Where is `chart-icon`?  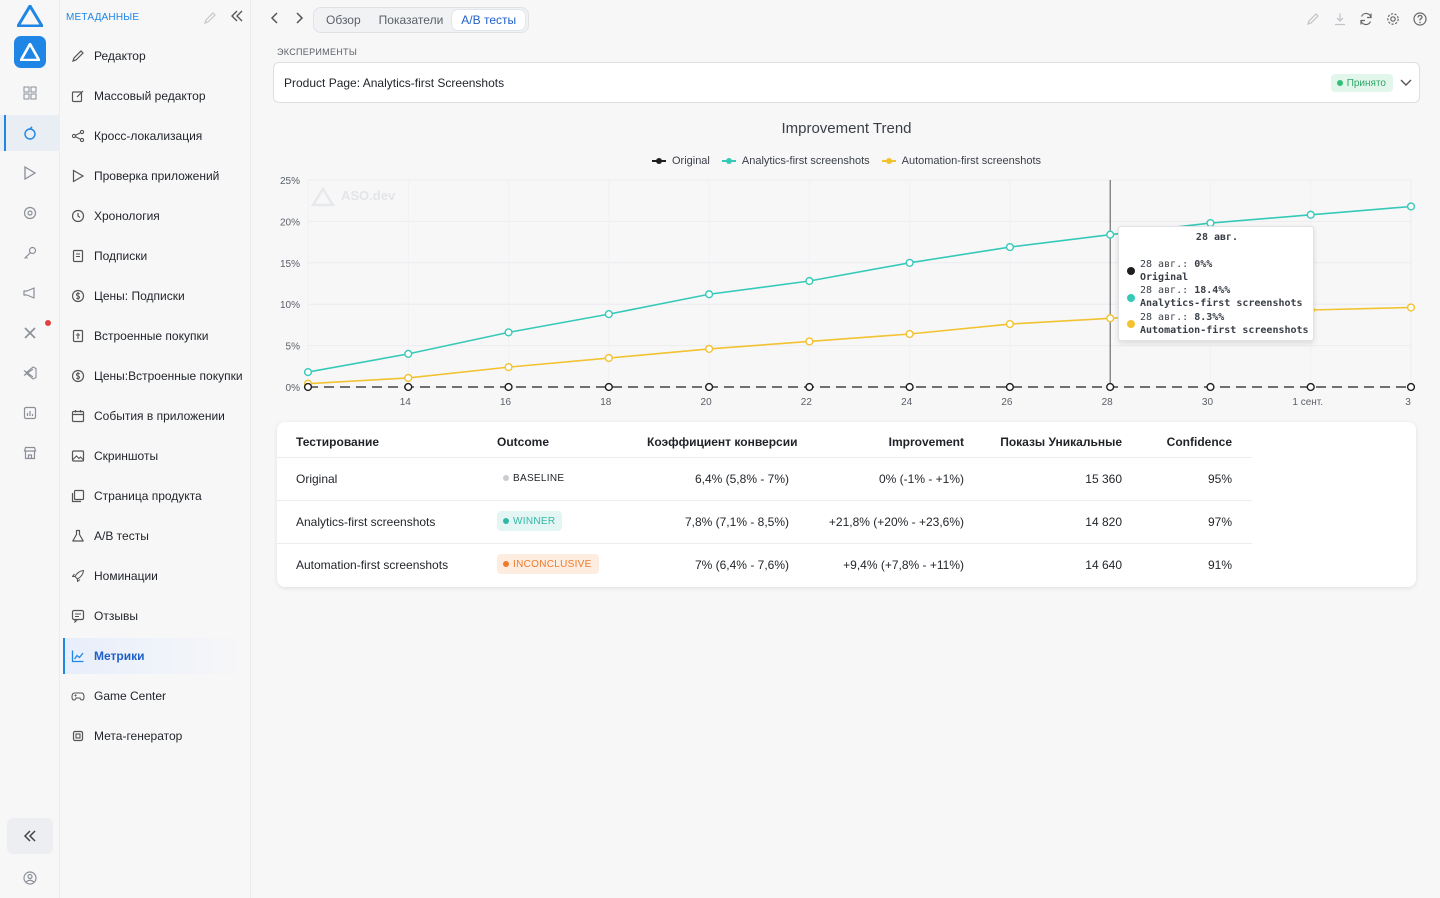
chart-icon is located at coordinates (78, 656).